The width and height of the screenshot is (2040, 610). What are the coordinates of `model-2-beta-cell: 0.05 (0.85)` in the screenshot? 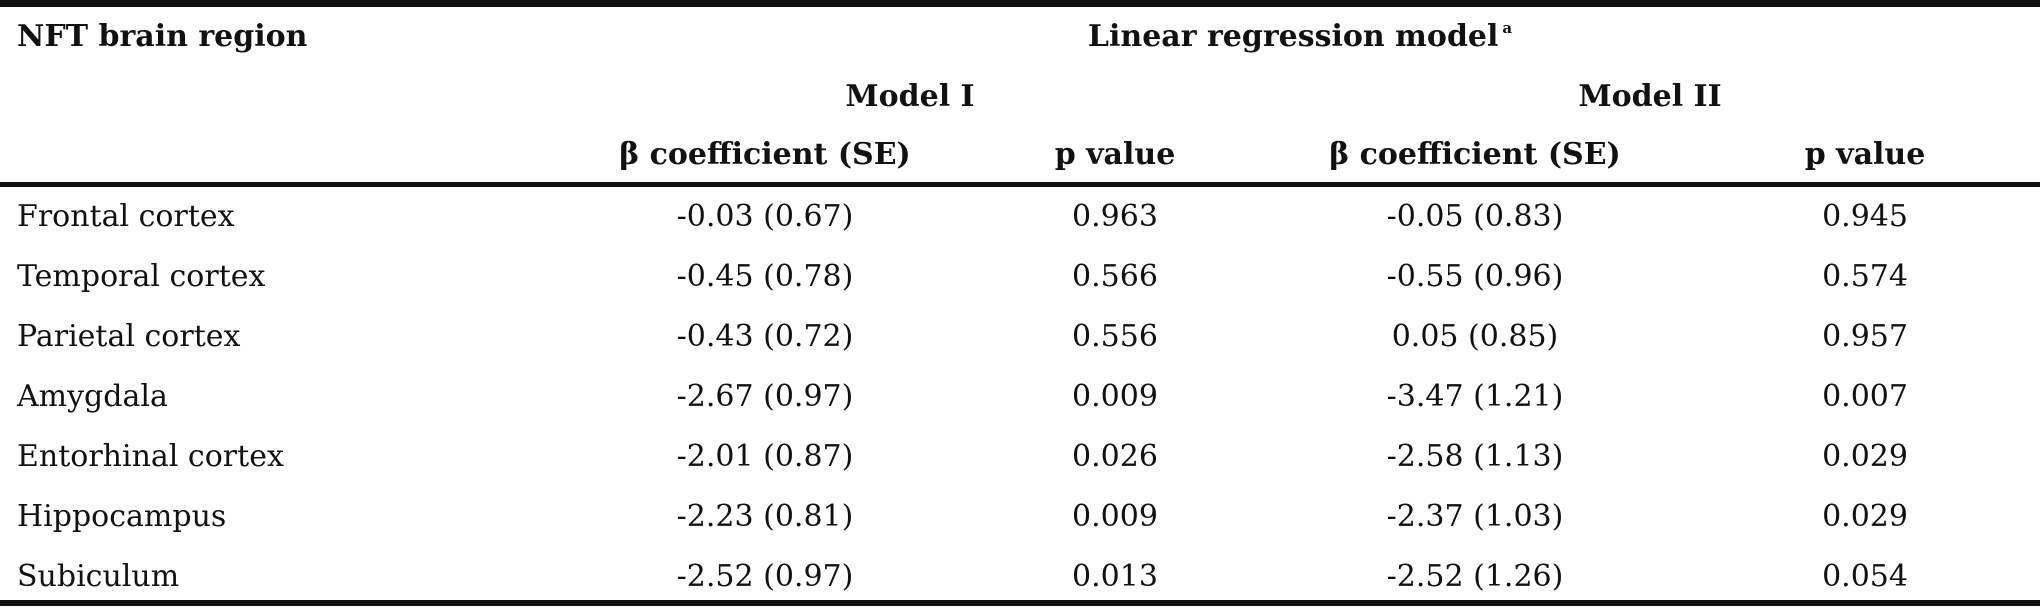 It's located at (1475, 336).